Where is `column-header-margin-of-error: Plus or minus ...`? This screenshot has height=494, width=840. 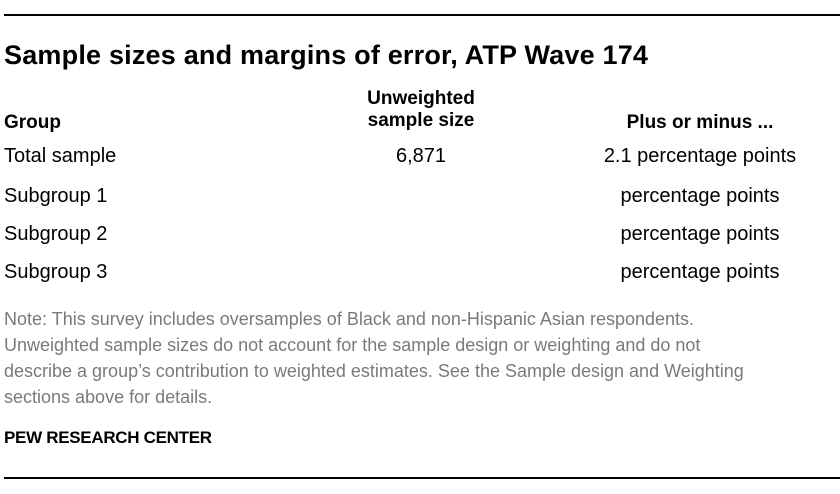 column-header-margin-of-error: Plus or minus ... is located at coordinates (700, 122).